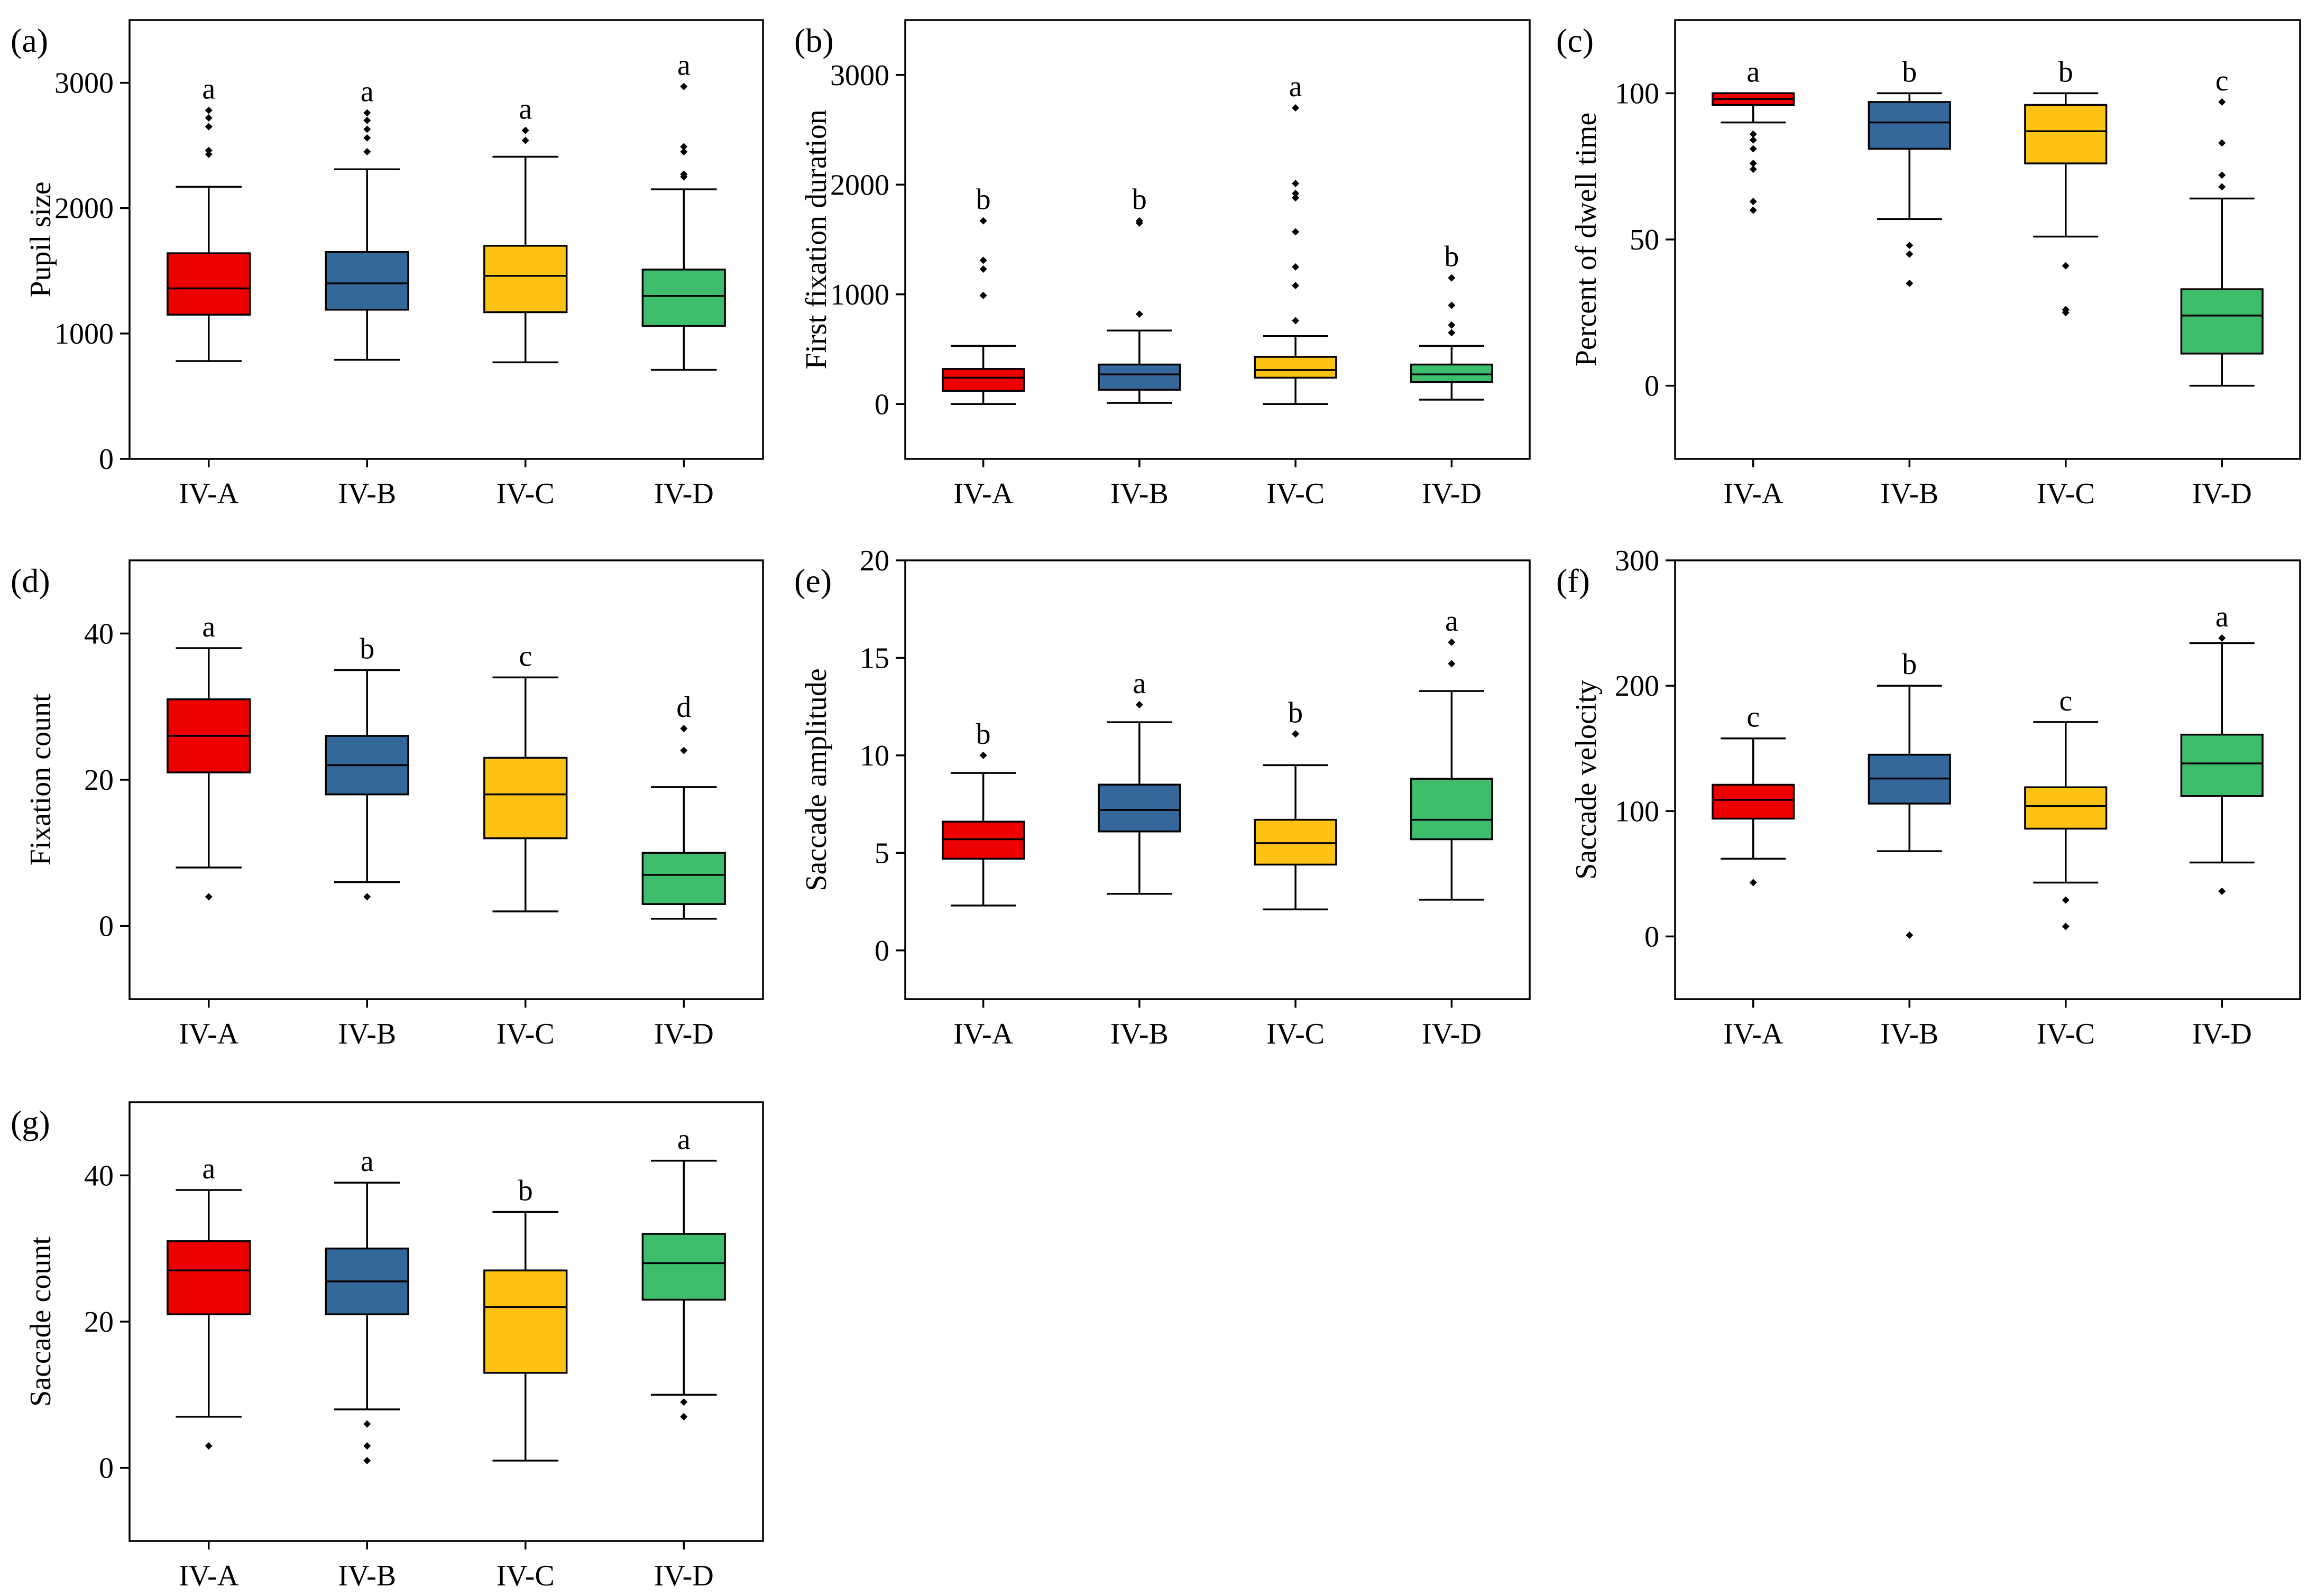 The height and width of the screenshot is (1596, 2317). What do you see at coordinates (30, 40) in the screenshot?
I see `panel-label: (a)` at bounding box center [30, 40].